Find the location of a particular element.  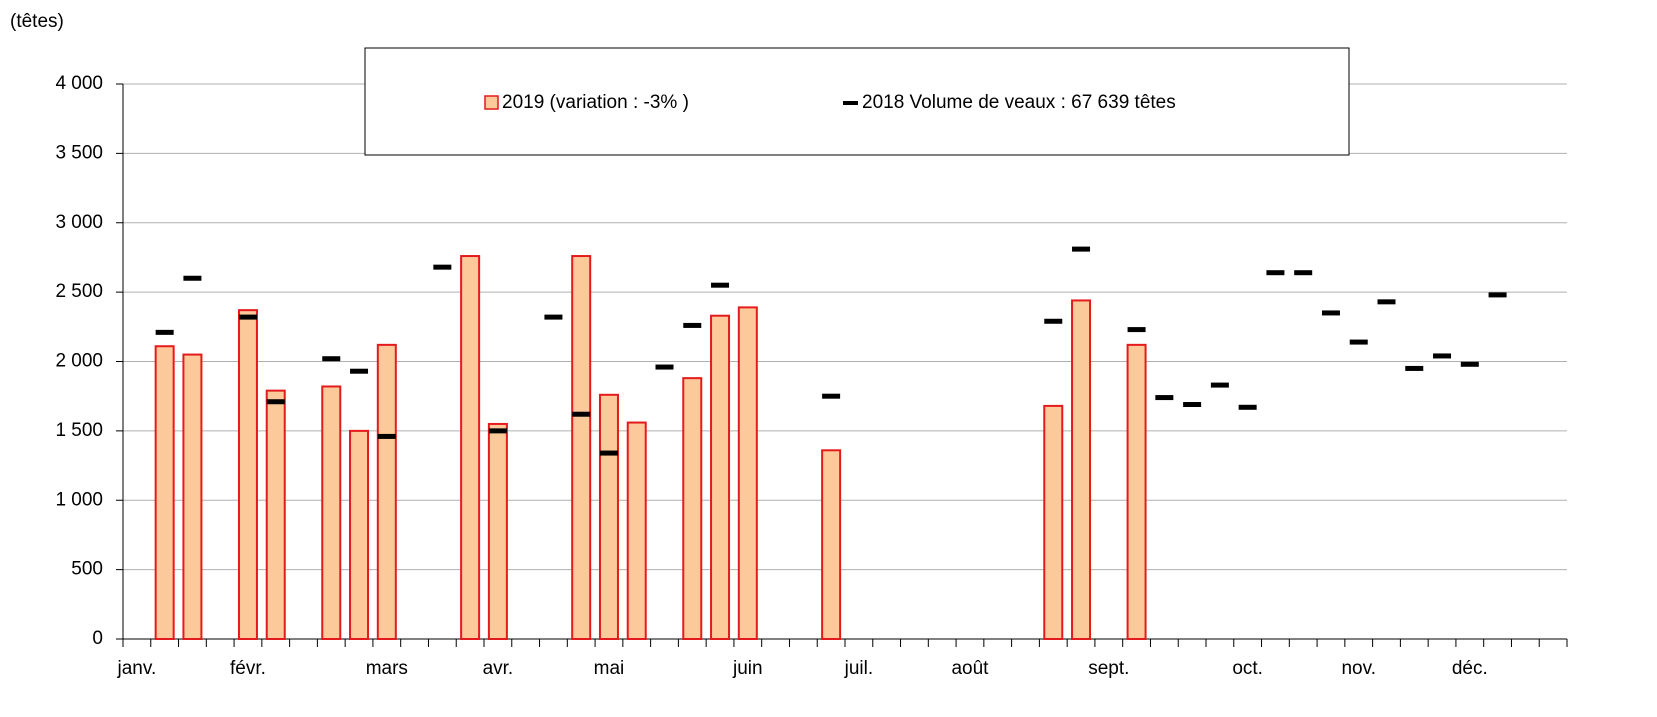

y-tick-label: 2 500 is located at coordinates (79, 291).